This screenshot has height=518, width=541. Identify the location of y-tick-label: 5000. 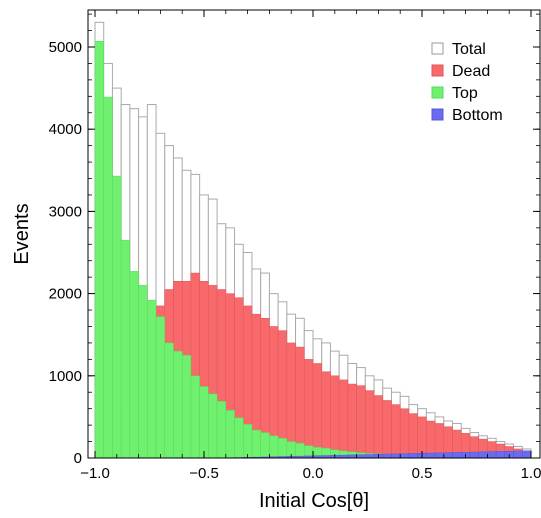
(65, 47).